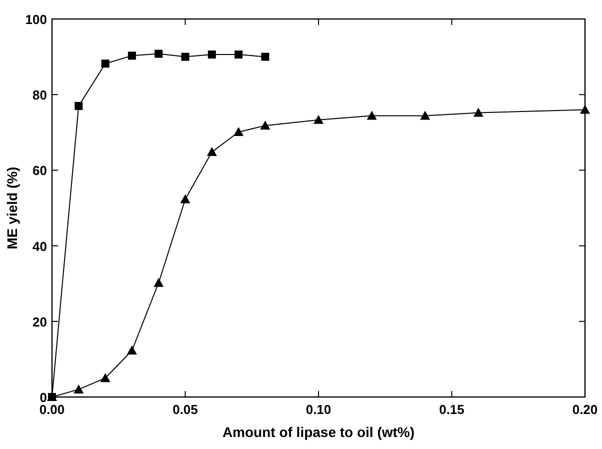  Describe the element at coordinates (39, 246) in the screenshot. I see `y-tick-label: 40` at that location.